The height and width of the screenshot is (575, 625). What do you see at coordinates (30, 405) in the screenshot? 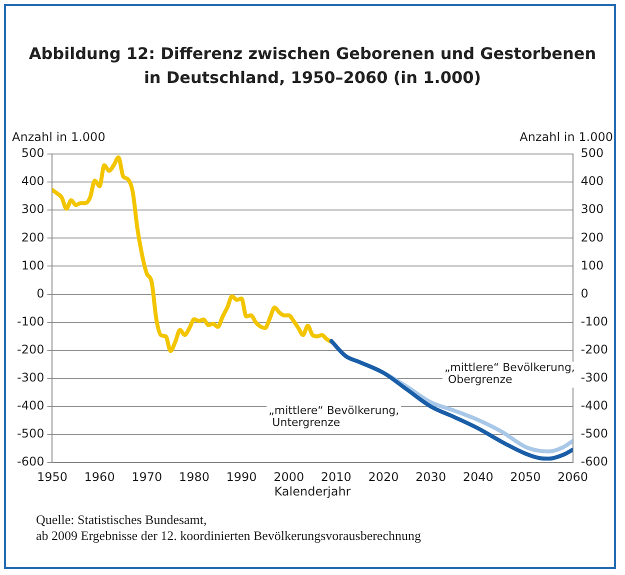
I see `y-tick-label: -400` at bounding box center [30, 405].